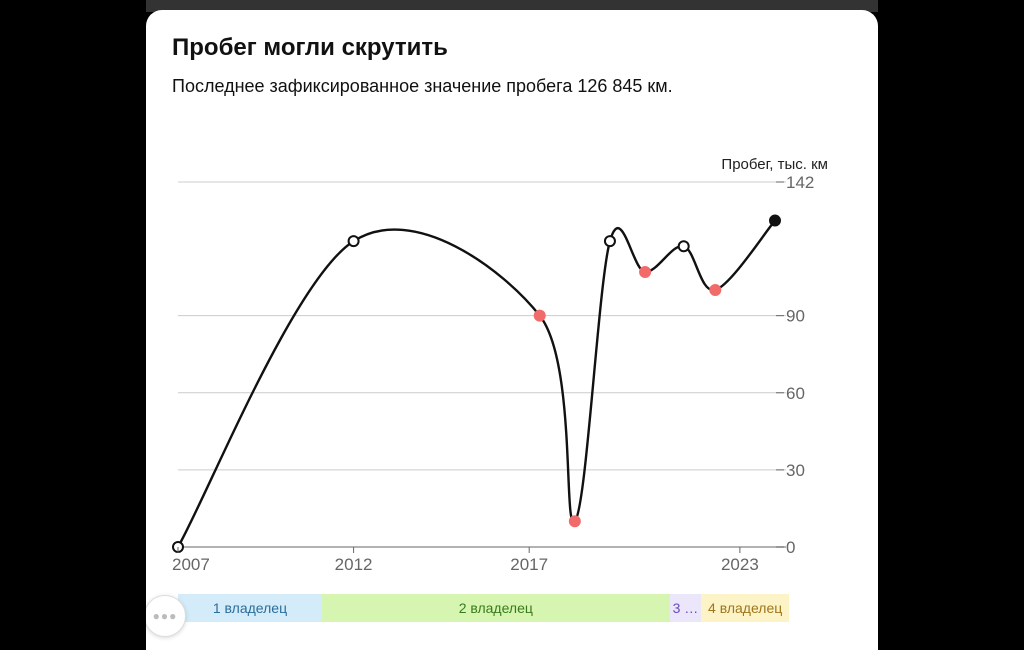 The image size is (1024, 650). Describe the element at coordinates (800, 182) in the screenshot. I see `y-tick-label: 142` at that location.